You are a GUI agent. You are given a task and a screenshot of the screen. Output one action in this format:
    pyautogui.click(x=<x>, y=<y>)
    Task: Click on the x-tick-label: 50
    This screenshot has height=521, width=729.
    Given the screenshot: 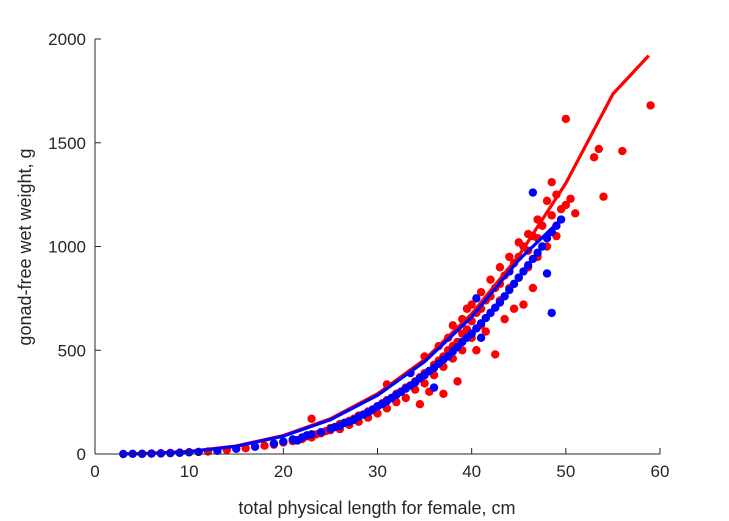 What is the action you would take?
    pyautogui.click(x=565, y=471)
    